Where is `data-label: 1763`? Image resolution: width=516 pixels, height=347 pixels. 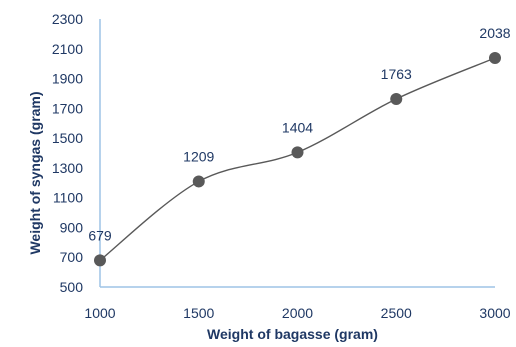
data-label: 1763 is located at coordinates (396, 74).